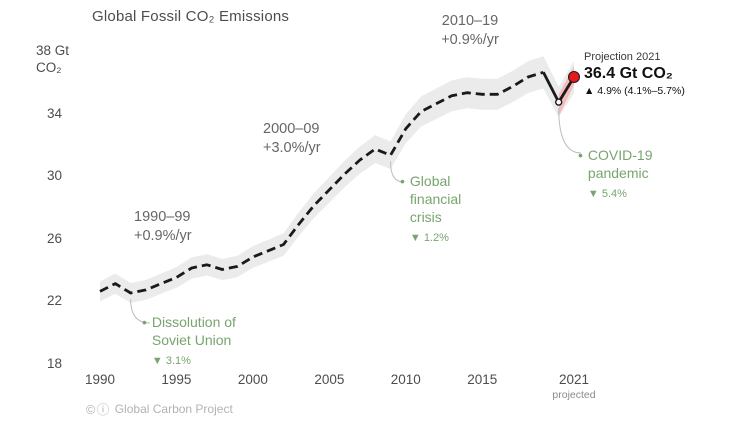 The width and height of the screenshot is (754, 424). Describe the element at coordinates (54, 363) in the screenshot. I see `y-tick-label: 18` at that location.